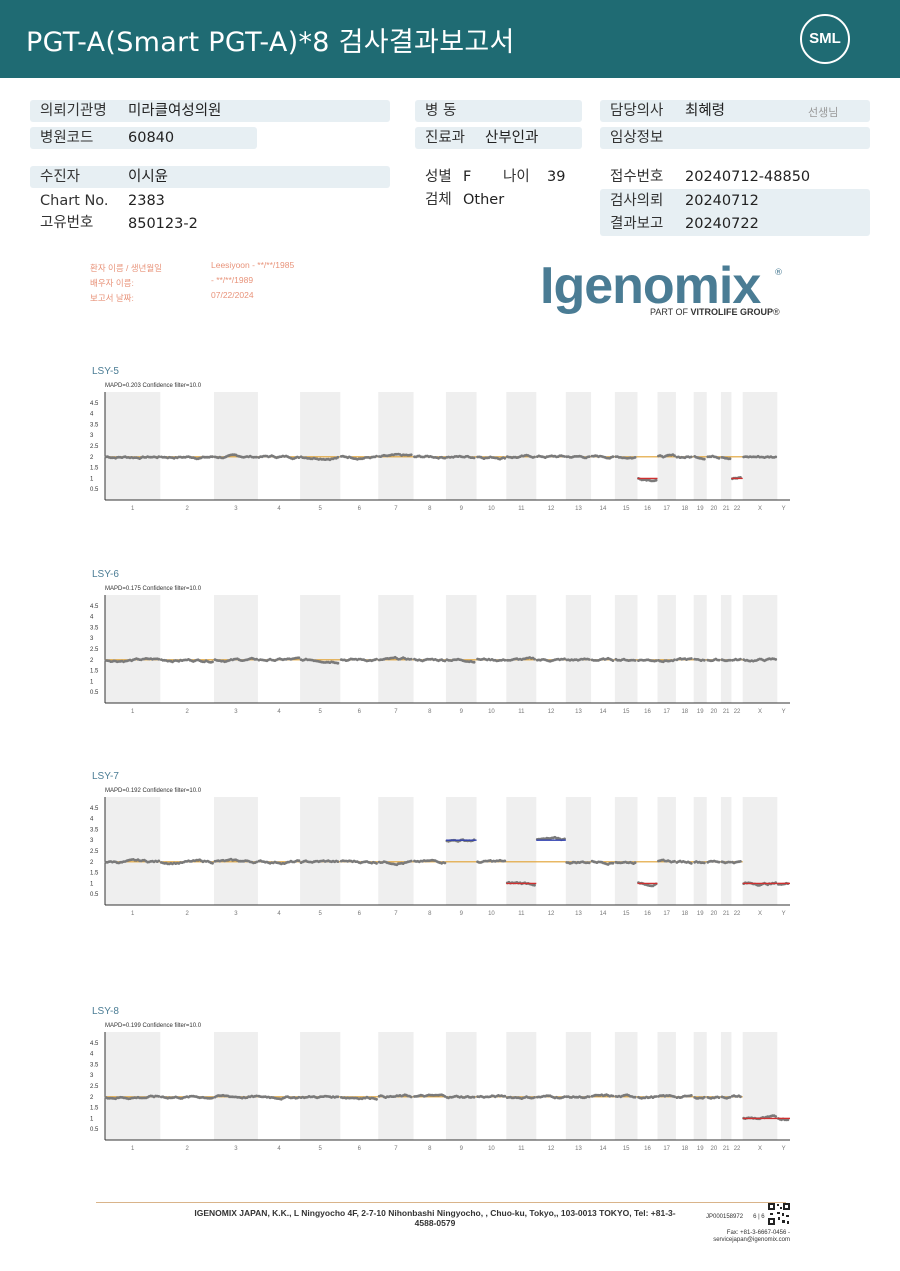 This screenshot has width=900, height=1271. Describe the element at coordinates (625, 457) in the screenshot. I see `chromosome-15-points` at that location.